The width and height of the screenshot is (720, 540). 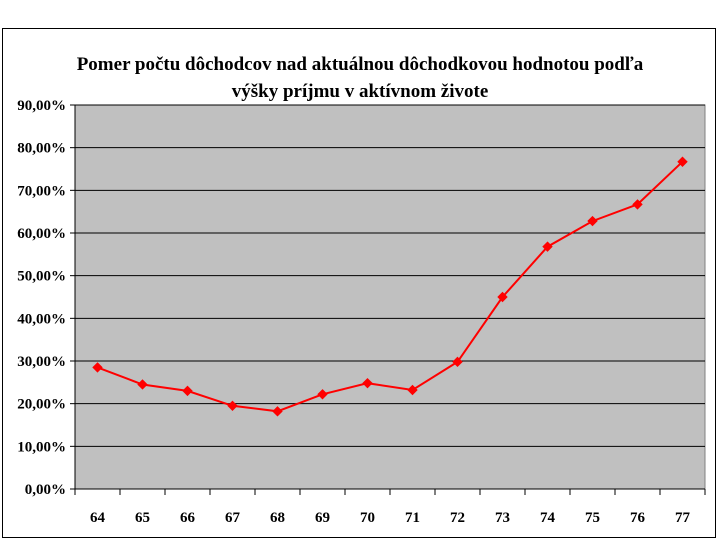 I want to click on y-tick-label: 10,00%, so click(x=41, y=447).